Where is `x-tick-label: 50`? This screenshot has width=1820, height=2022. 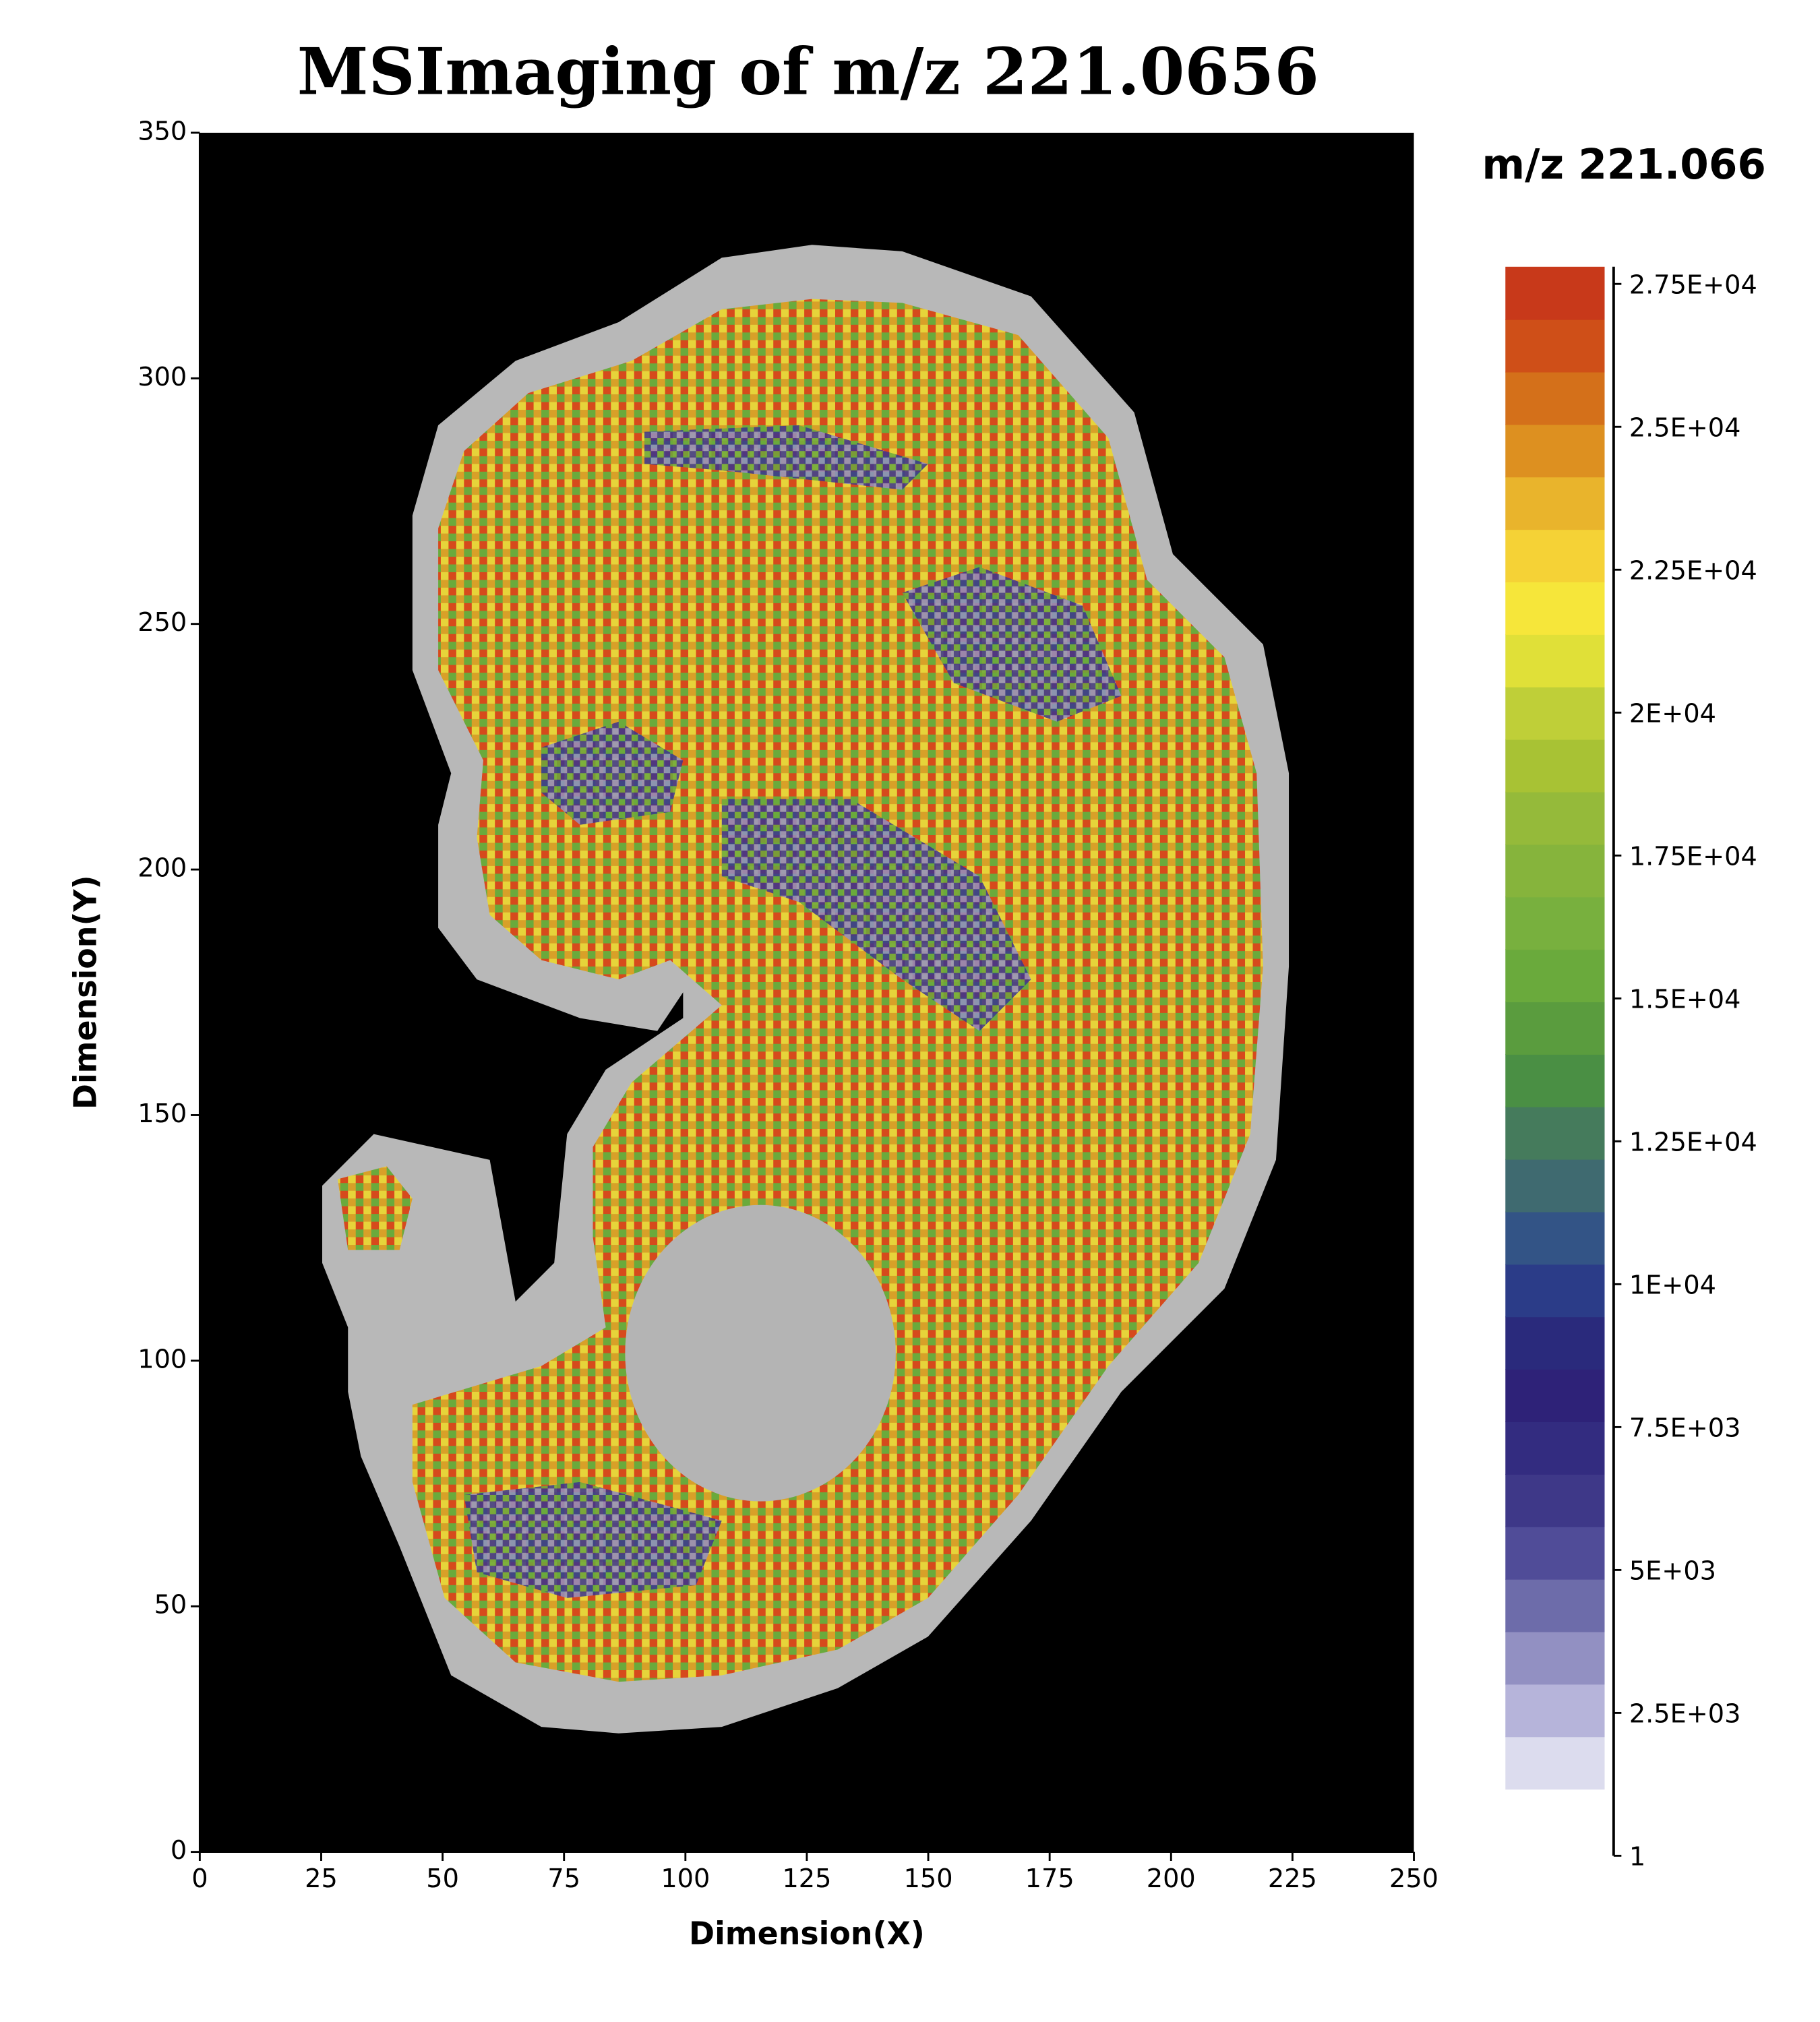 x-tick-label: 50 is located at coordinates (443, 1879).